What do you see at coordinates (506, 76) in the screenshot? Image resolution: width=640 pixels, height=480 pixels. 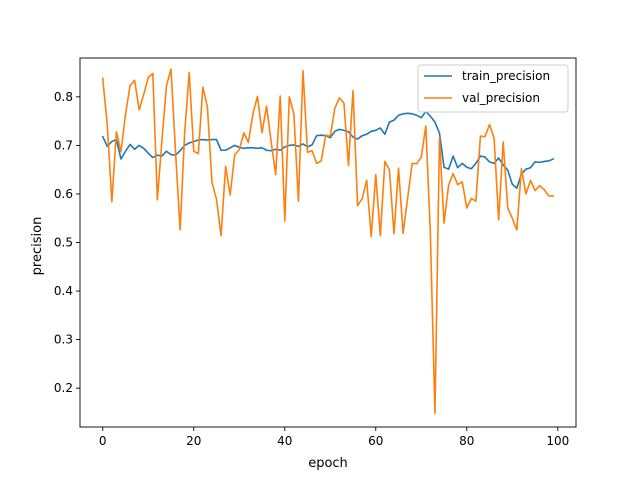 I see `legend-label-train_precision: train_precision` at bounding box center [506, 76].